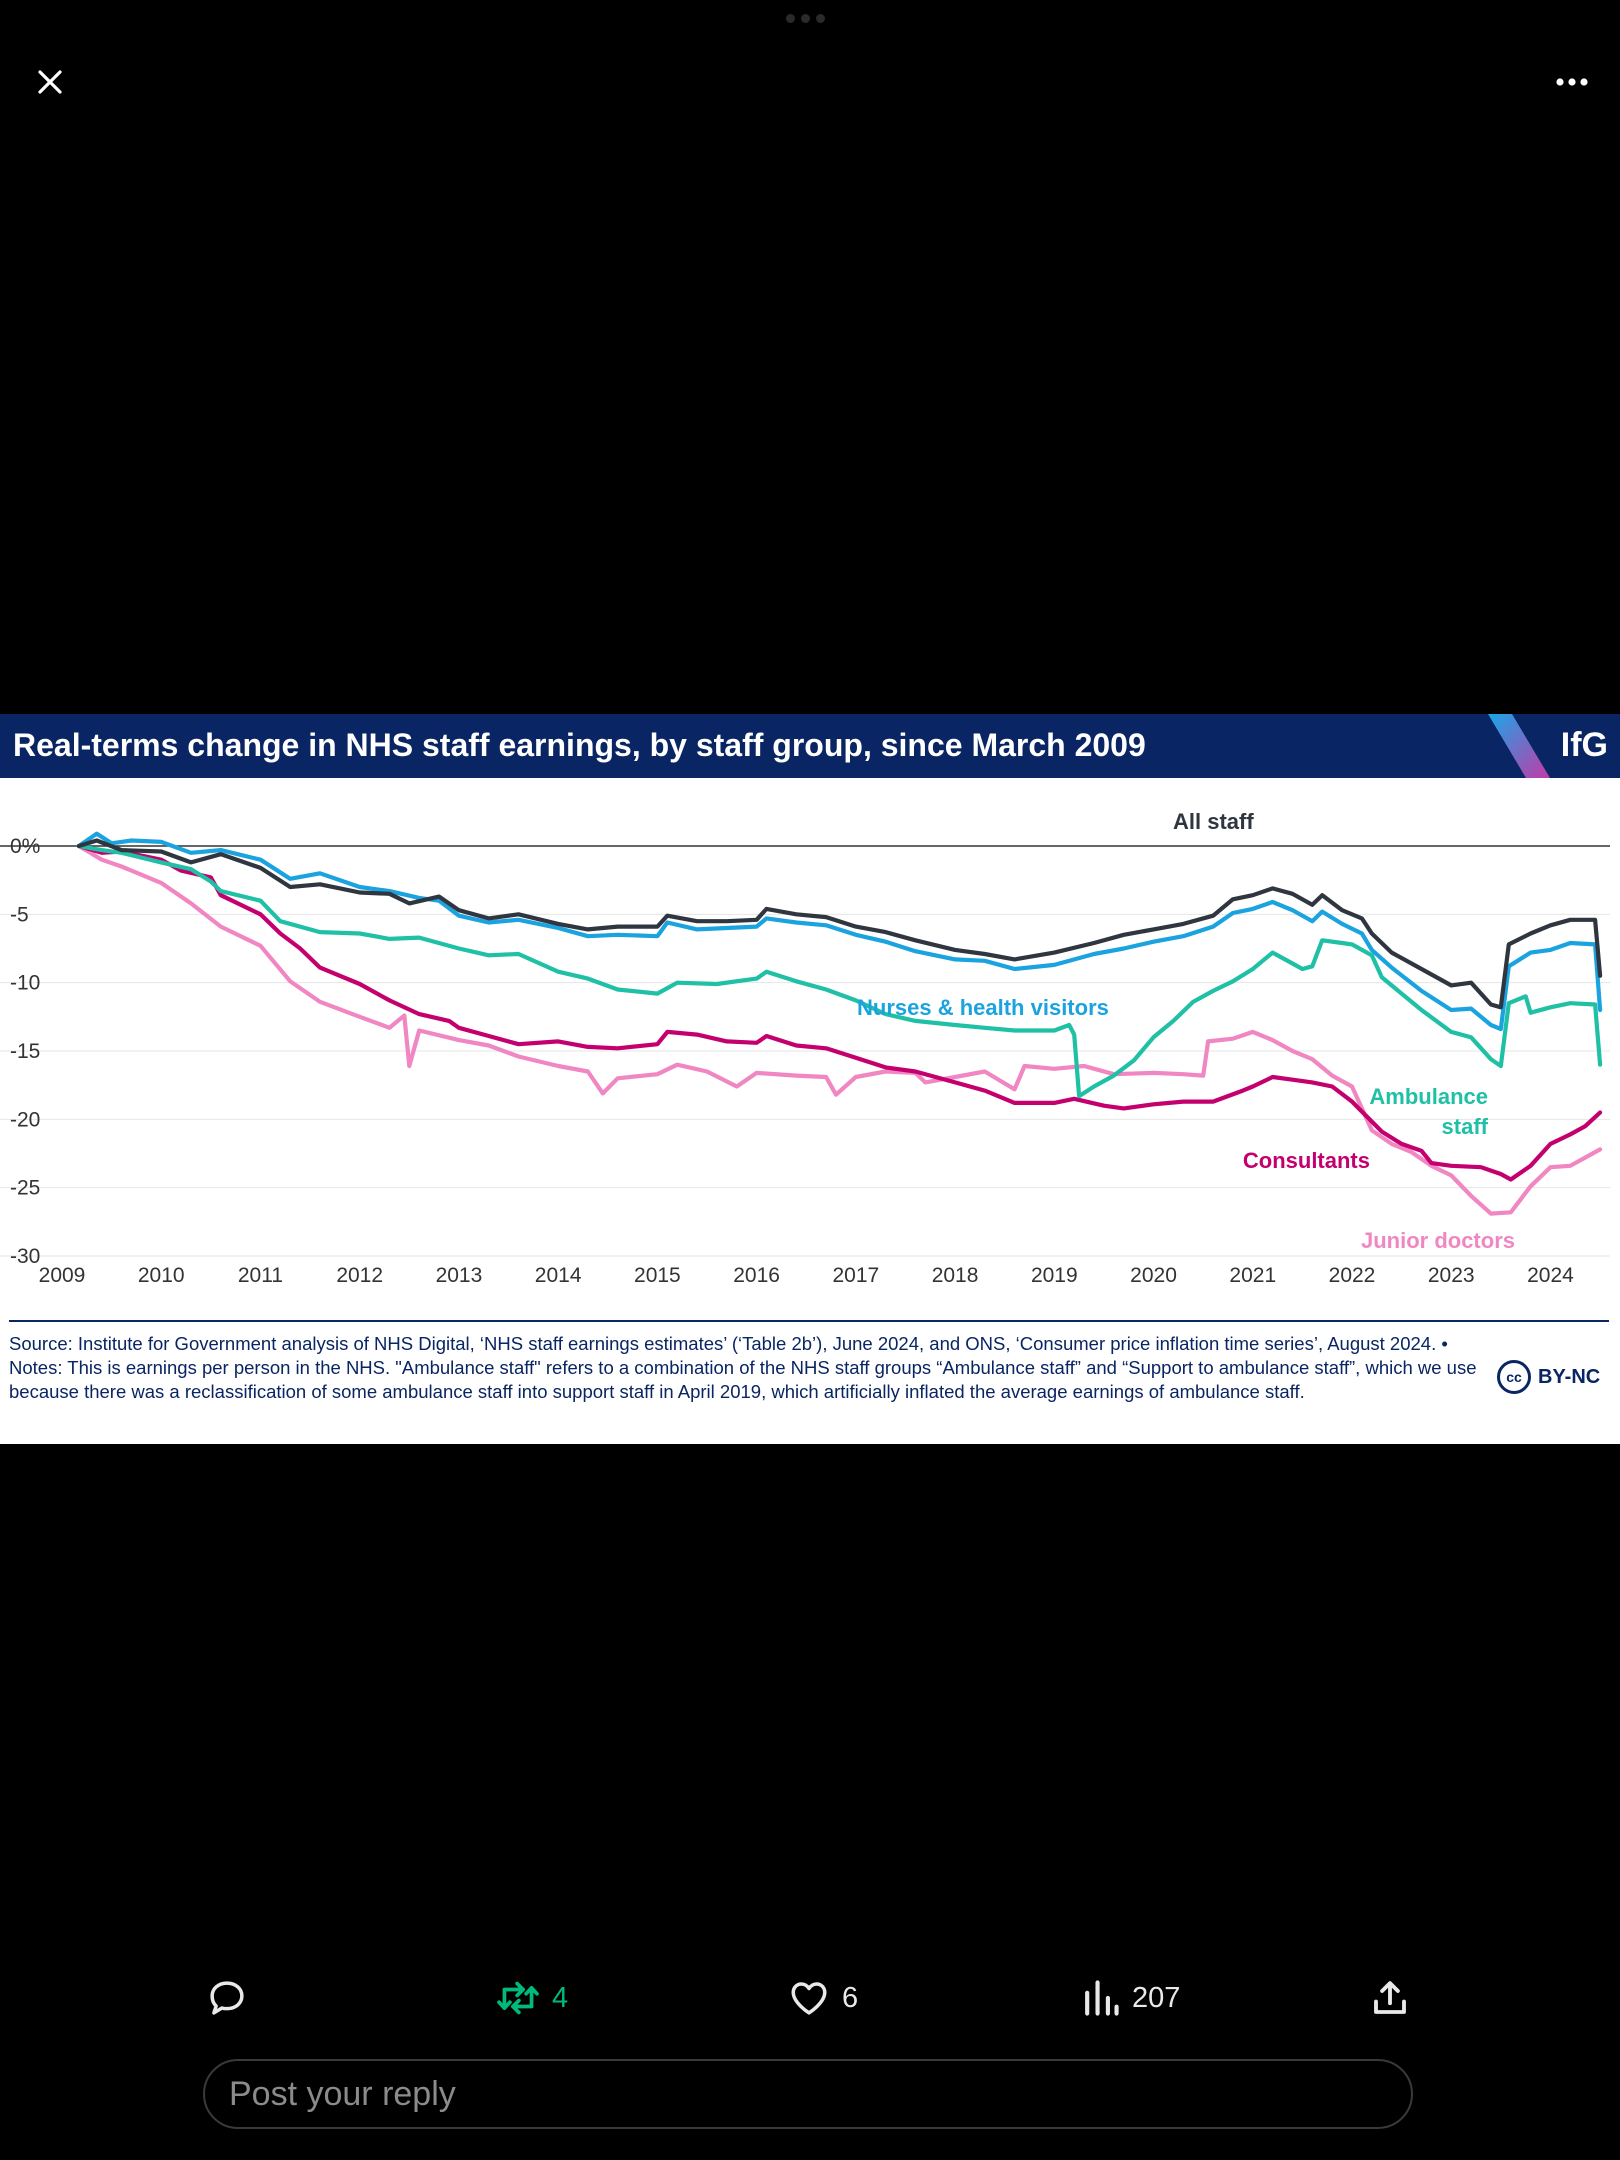 This screenshot has height=2160, width=1620. I want to click on x-tick-label: 2024, so click(1550, 1275).